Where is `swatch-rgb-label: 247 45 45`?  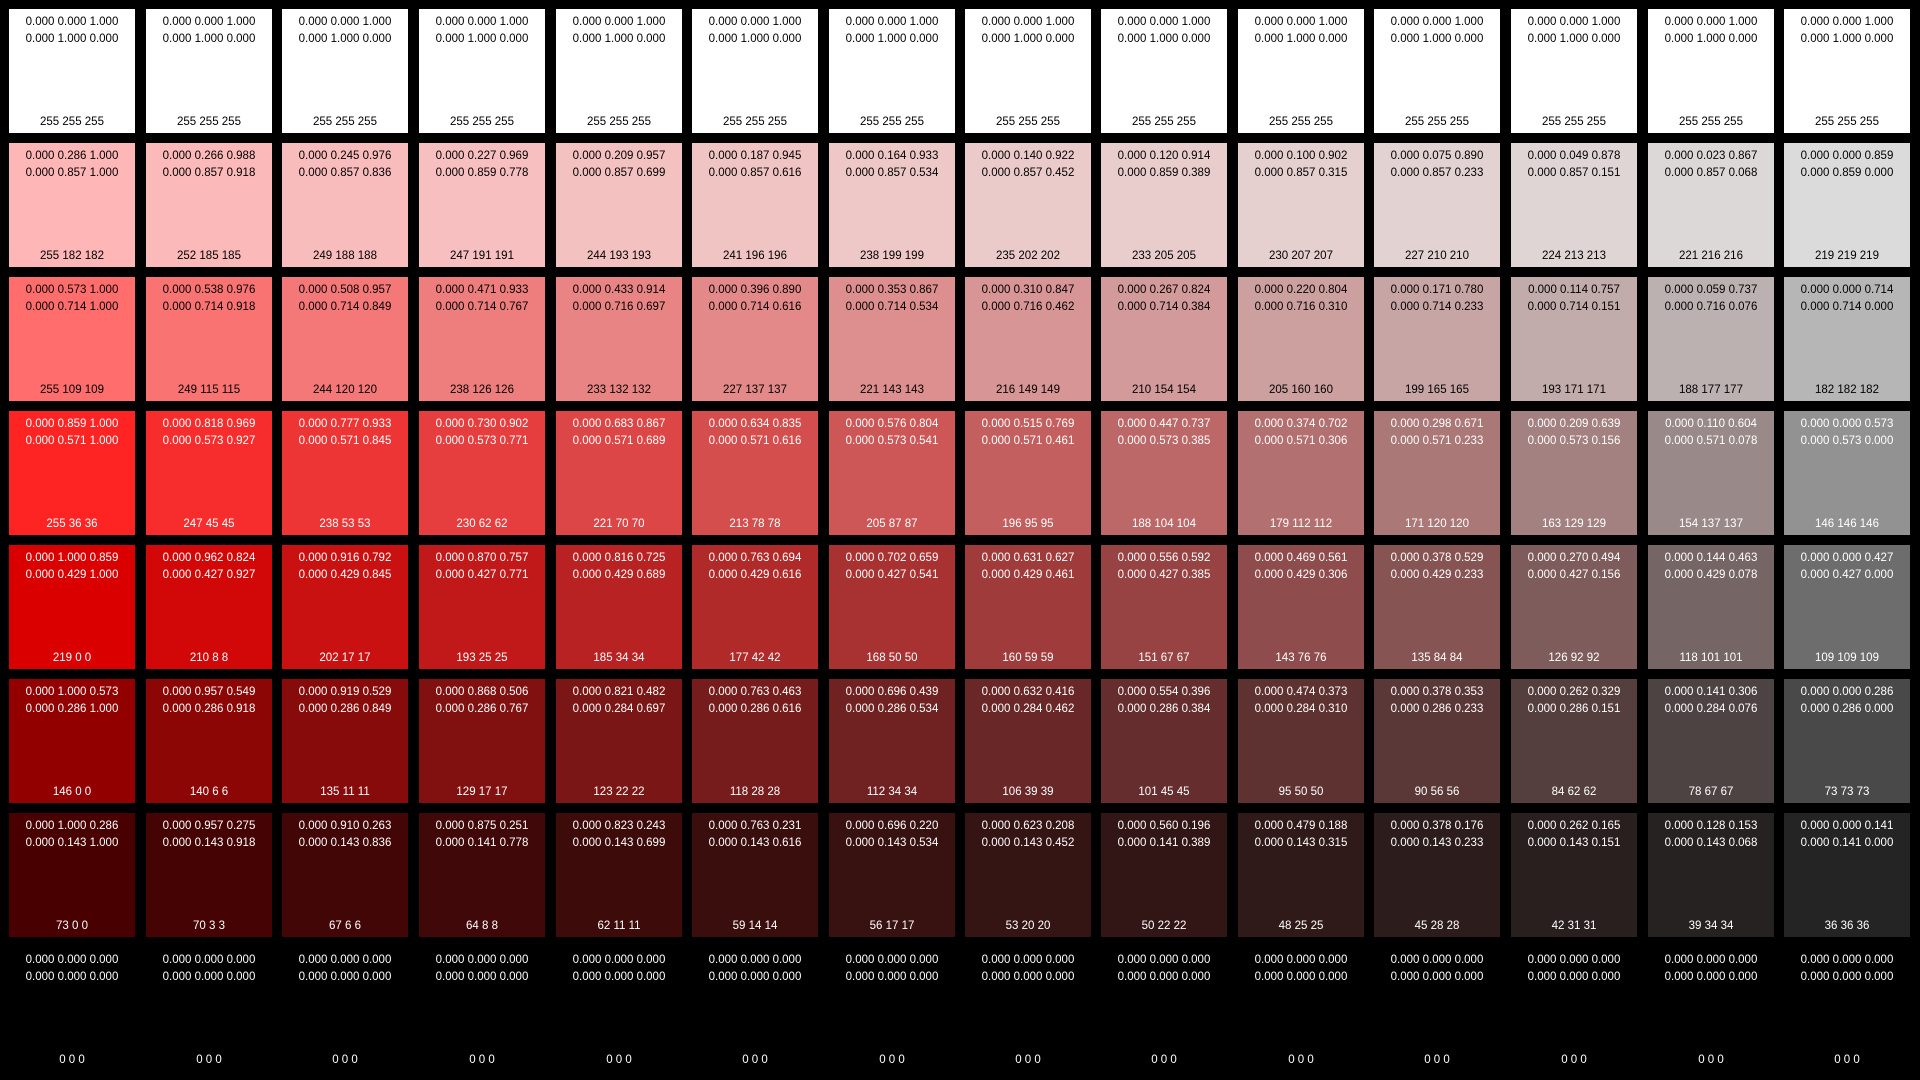 swatch-rgb-label: 247 45 45 is located at coordinates (209, 524).